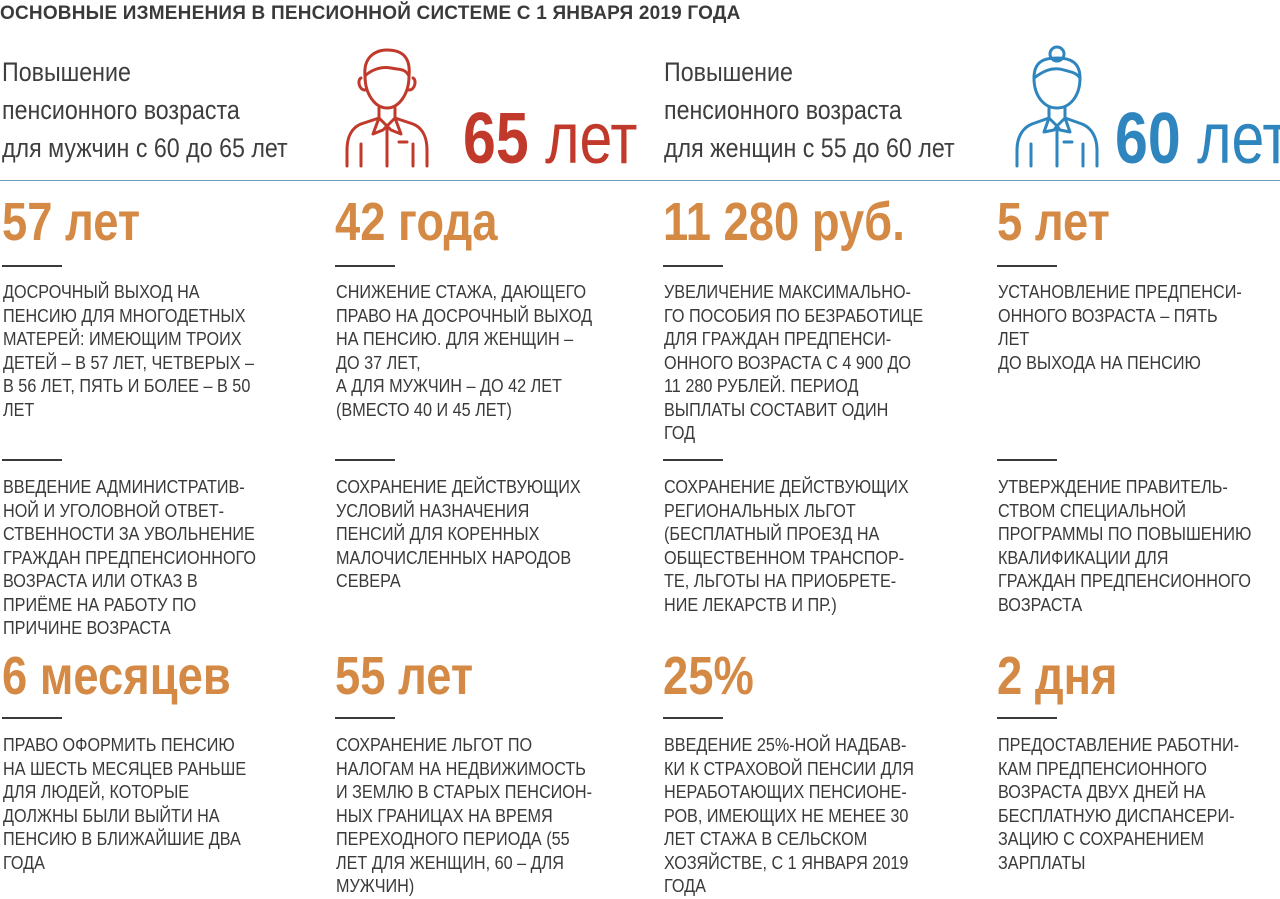 The height and width of the screenshot is (899, 1280). Describe the element at coordinates (784, 222) in the screenshot. I see `stat-11280-rub: 11 280 руб.` at that location.